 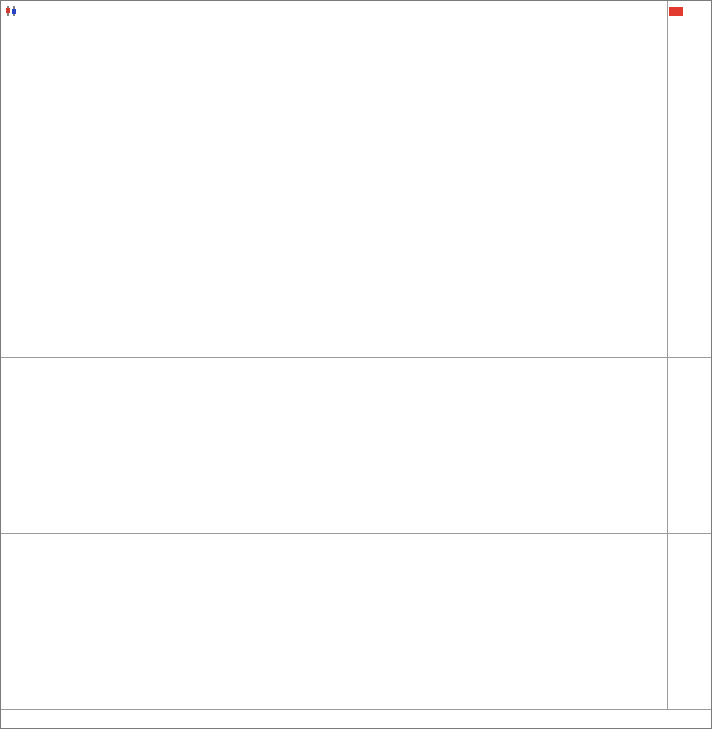 I want to click on chart-title, so click(x=16, y=12).